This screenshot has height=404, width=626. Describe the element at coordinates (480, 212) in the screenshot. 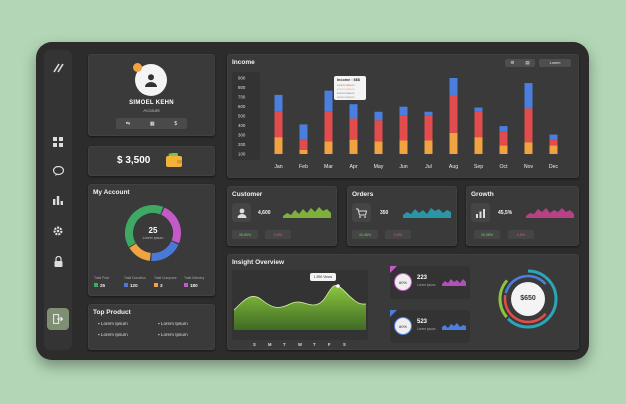

I see `growth-icon` at that location.